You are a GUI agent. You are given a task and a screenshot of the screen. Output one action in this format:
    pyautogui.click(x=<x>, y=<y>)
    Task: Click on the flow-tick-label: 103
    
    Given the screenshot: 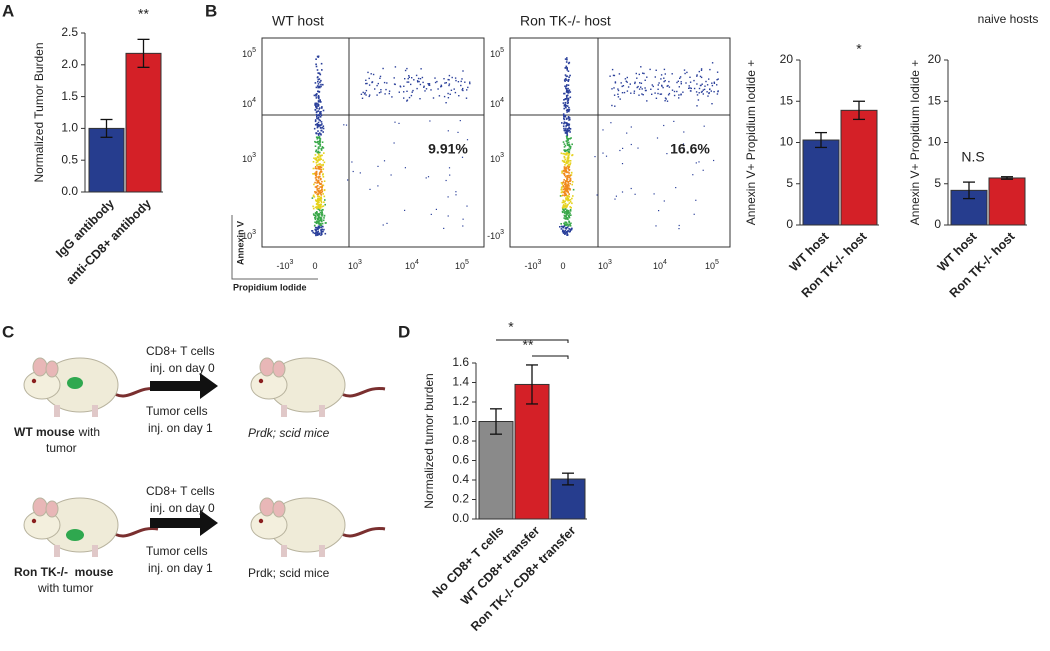 What is the action you would take?
    pyautogui.click(x=605, y=265)
    